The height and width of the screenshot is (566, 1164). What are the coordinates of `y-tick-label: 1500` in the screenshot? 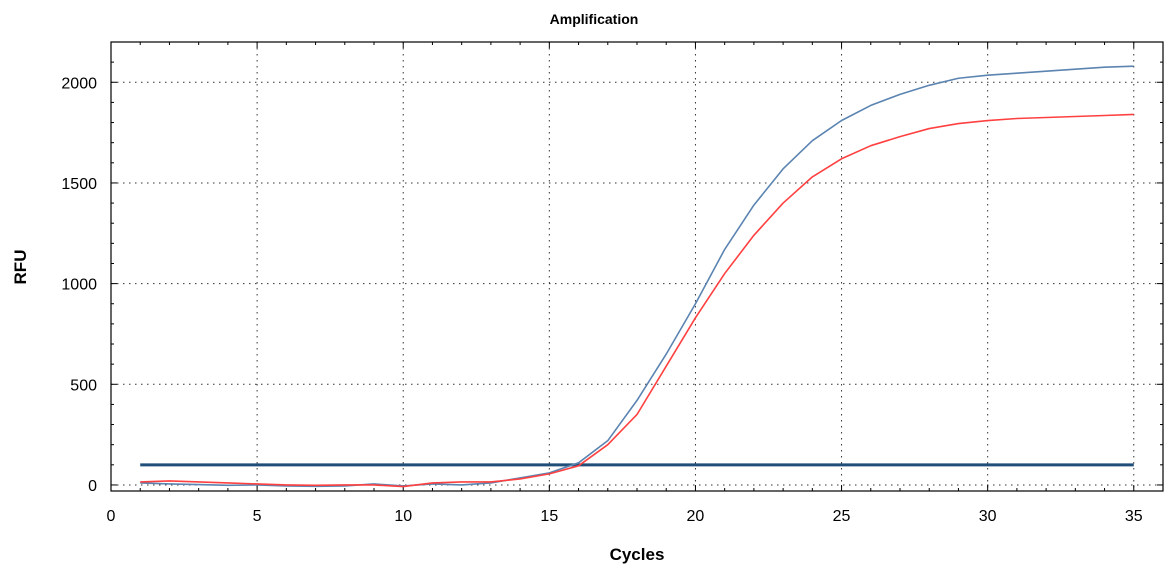 It's located at (79, 184).